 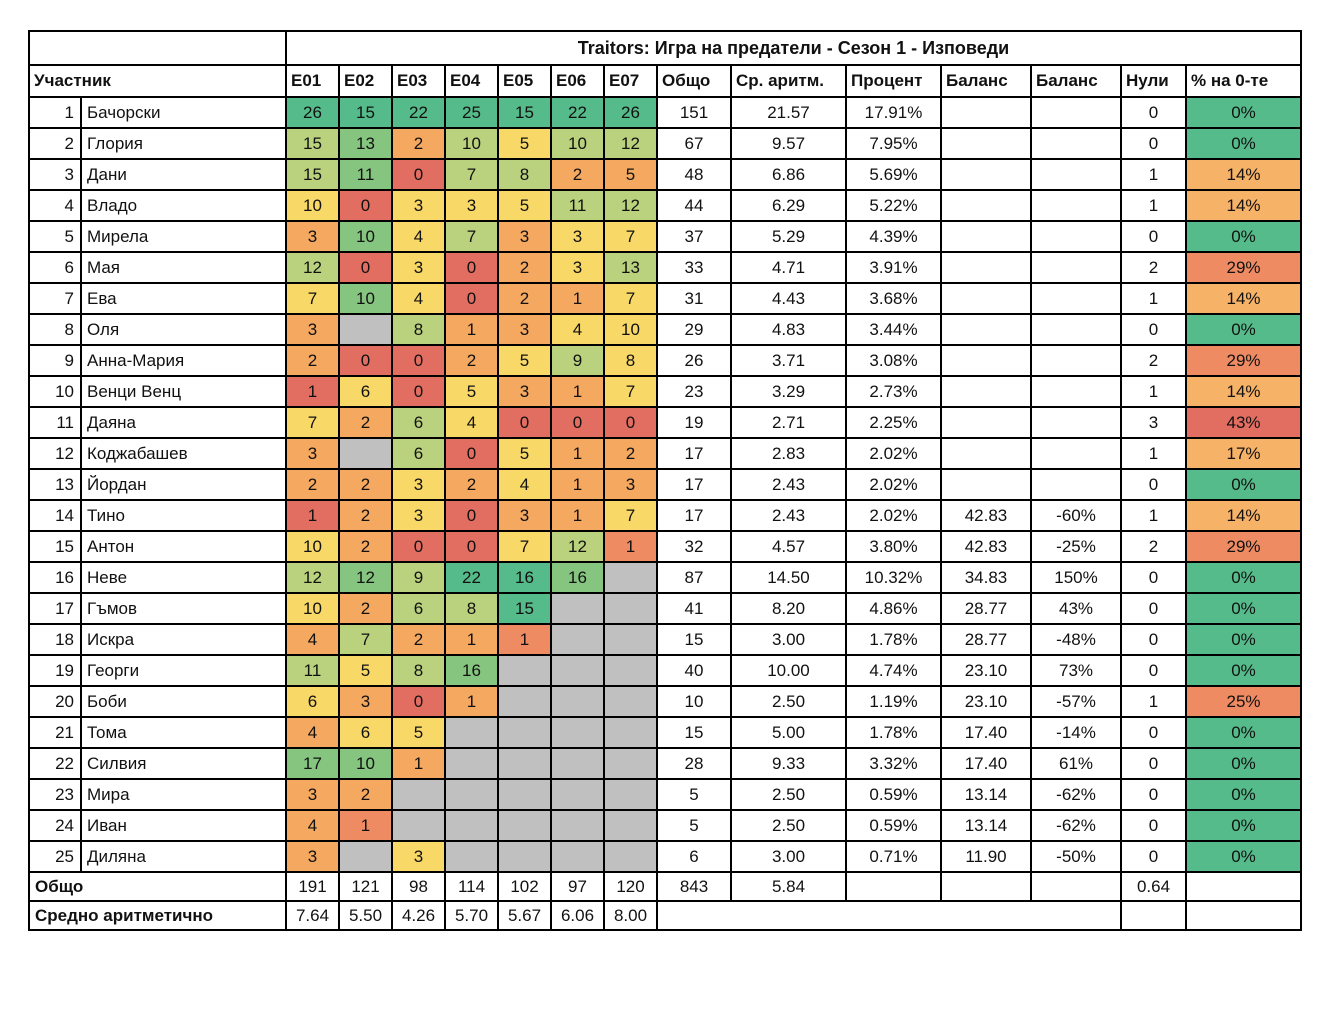 I want to click on cell-total: 32, so click(x=694, y=546).